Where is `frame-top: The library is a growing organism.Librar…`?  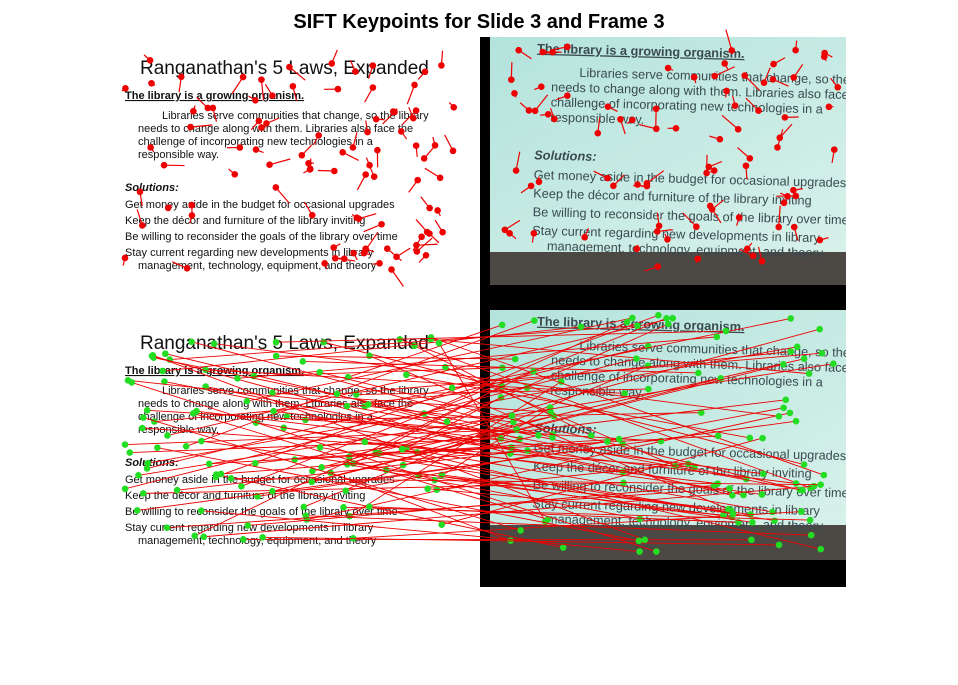
frame-top: The library is a growing organism.Librar… is located at coordinates (668, 161).